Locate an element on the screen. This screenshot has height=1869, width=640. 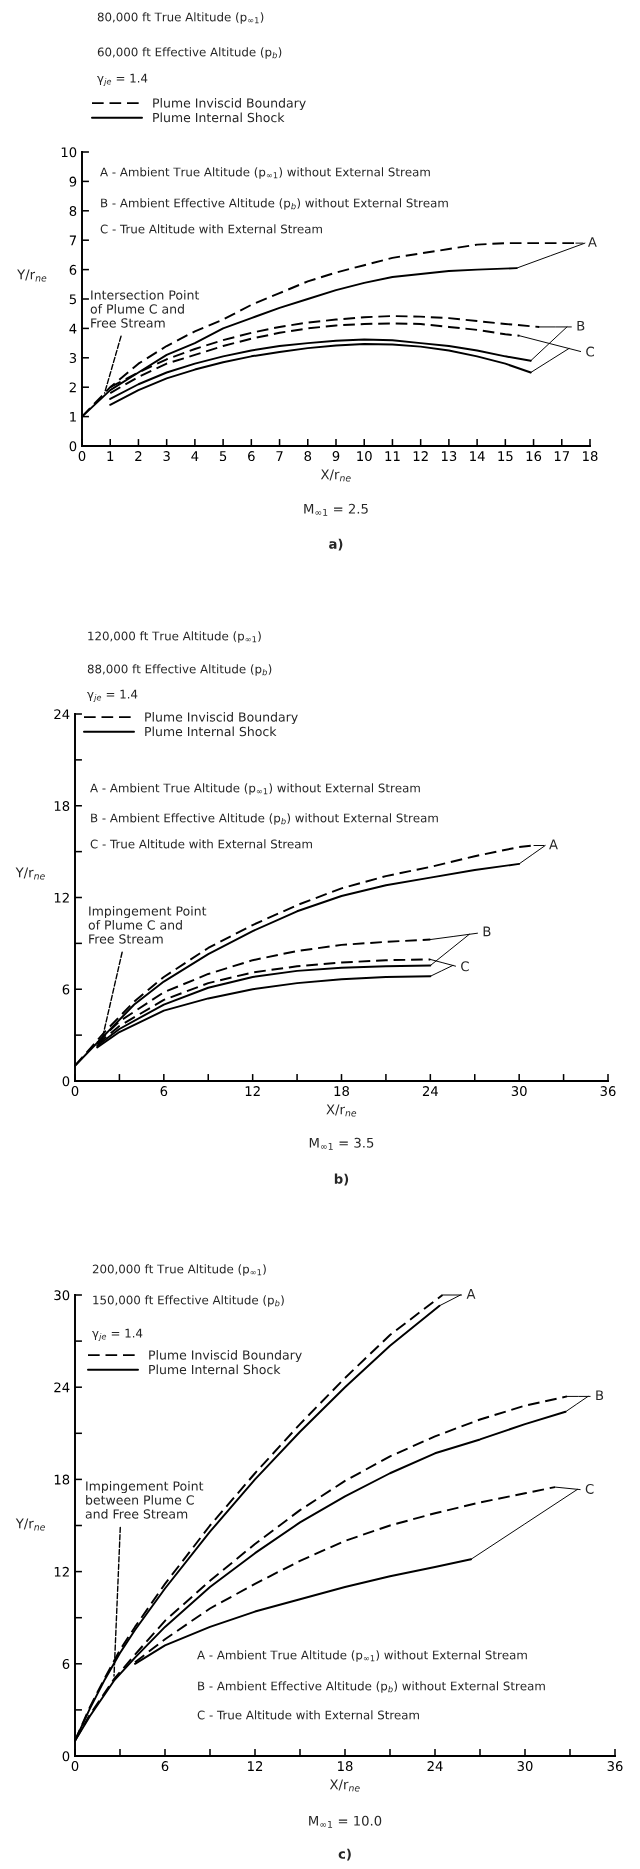
x-tick-label: 14 is located at coordinates (477, 456).